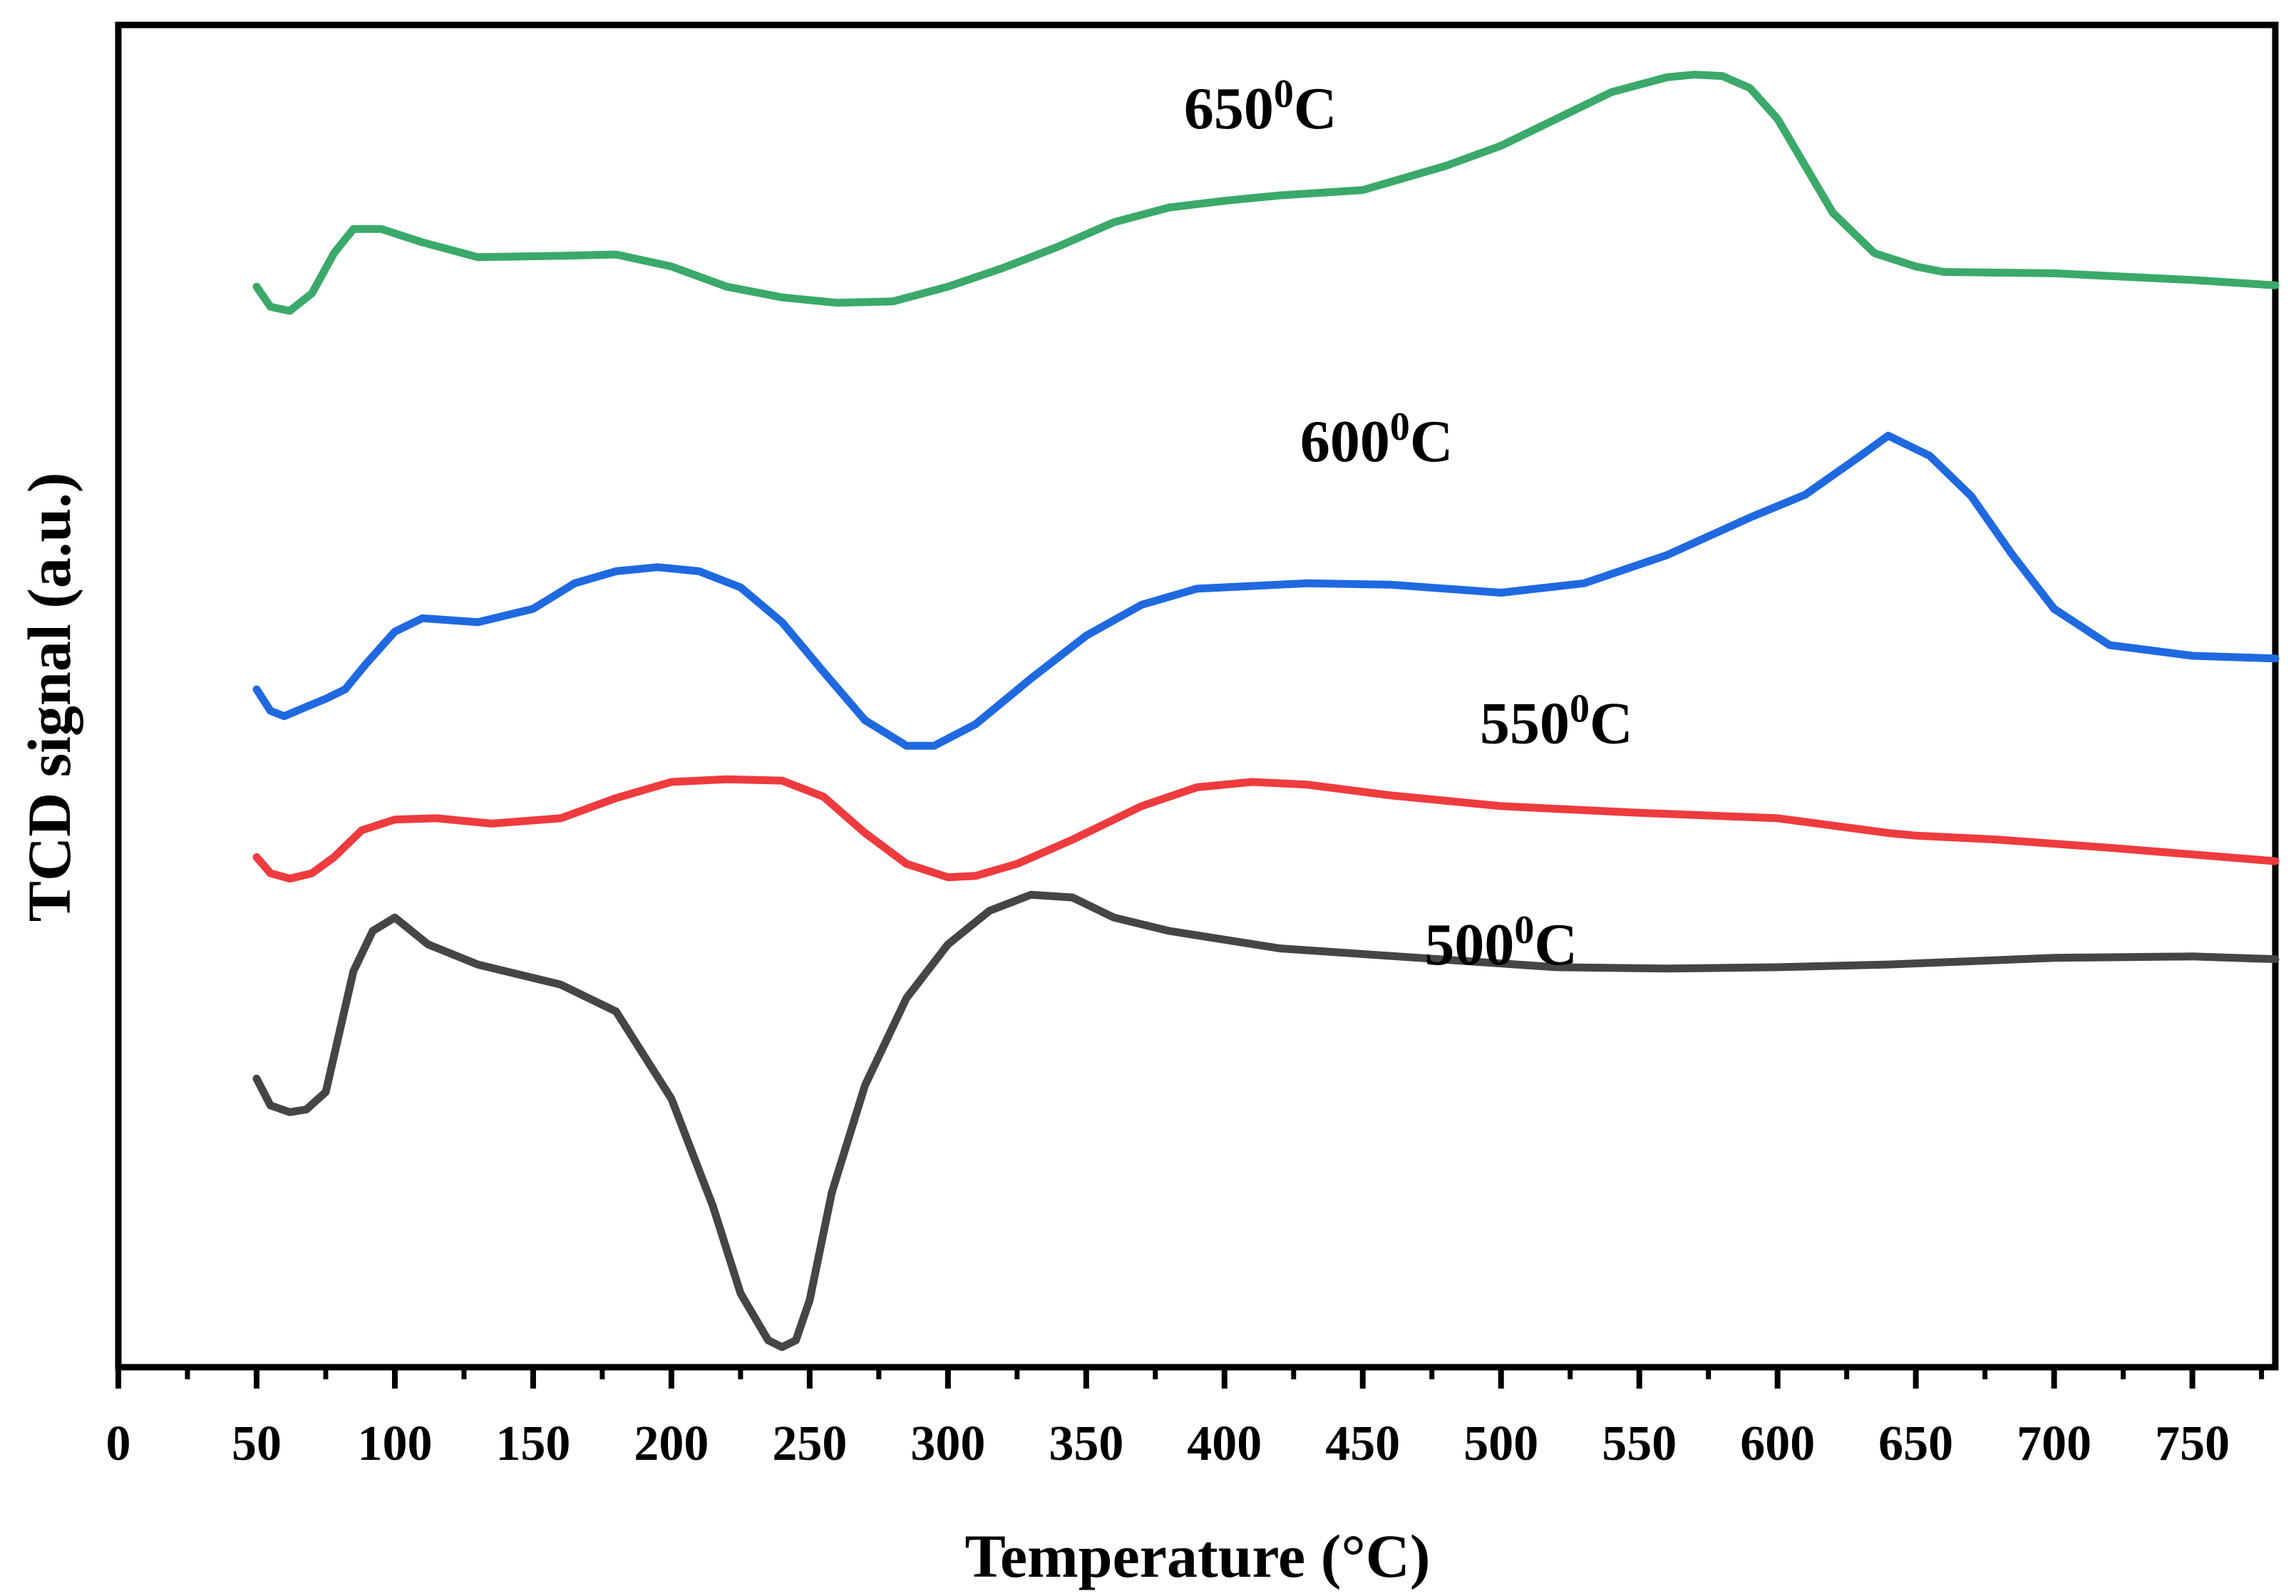 The height and width of the screenshot is (1596, 2296). Describe the element at coordinates (1362, 1443) in the screenshot. I see `x-tick-label: 450` at that location.